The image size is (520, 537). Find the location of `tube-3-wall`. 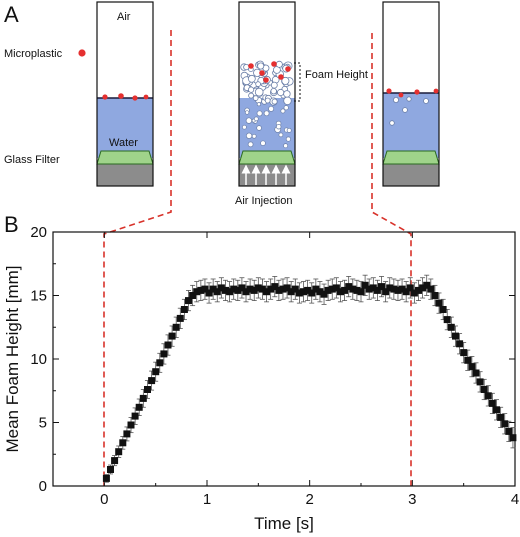

tube-3-wall is located at coordinates (411, 94).